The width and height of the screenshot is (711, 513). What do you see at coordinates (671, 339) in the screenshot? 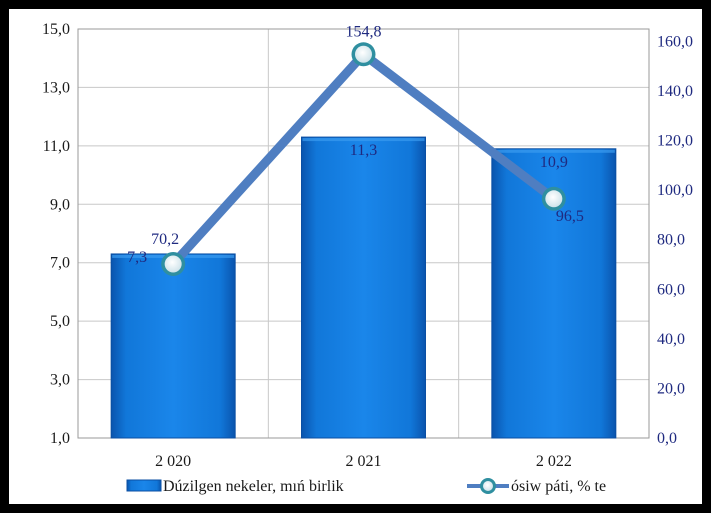
I see `y-right-tick-label: 40,0` at bounding box center [671, 339].